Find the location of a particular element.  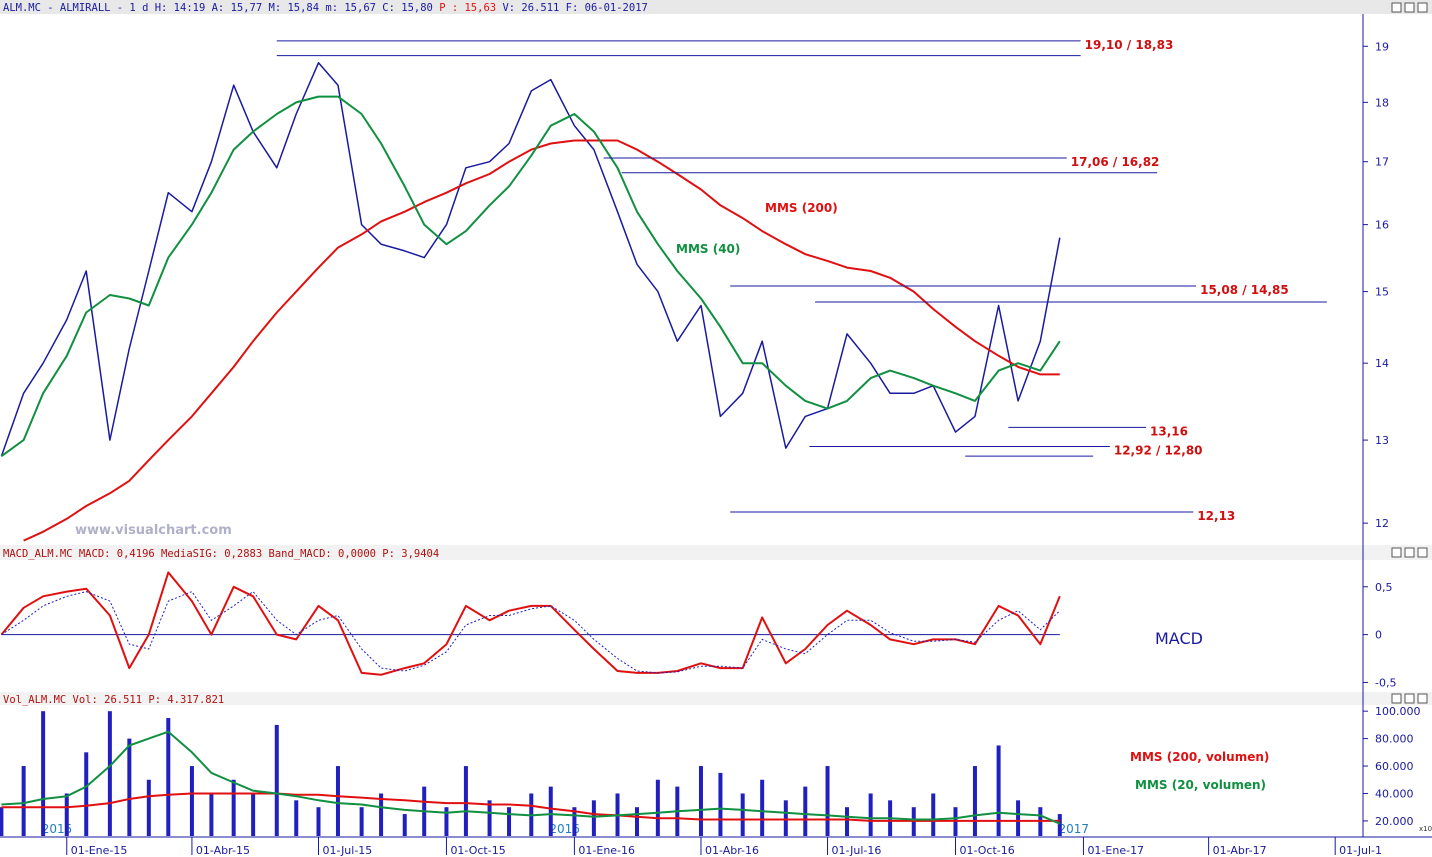

vol-header-bar is located at coordinates (716, 698).